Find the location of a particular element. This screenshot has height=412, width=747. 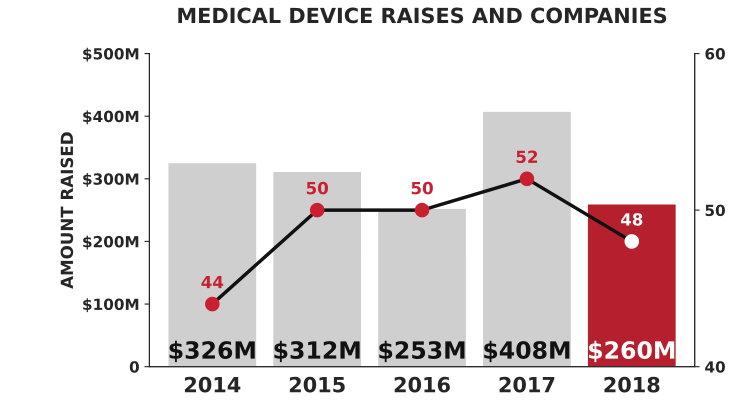

y2-tick-label: 40 is located at coordinates (715, 367).